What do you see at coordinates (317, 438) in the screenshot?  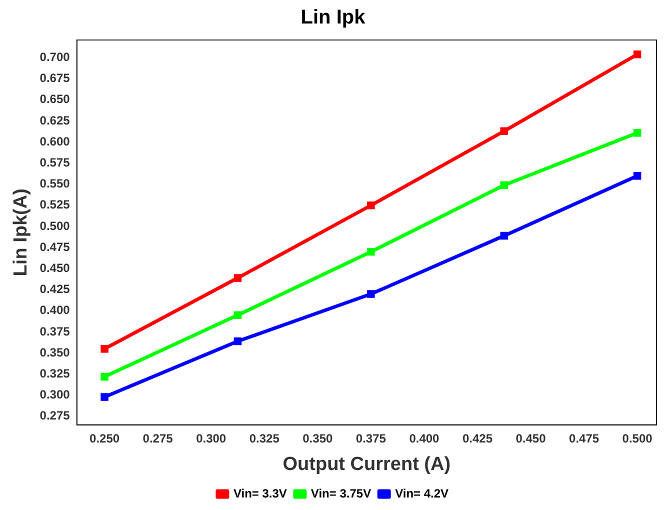 I see `x-tick-label: 0.350` at bounding box center [317, 438].